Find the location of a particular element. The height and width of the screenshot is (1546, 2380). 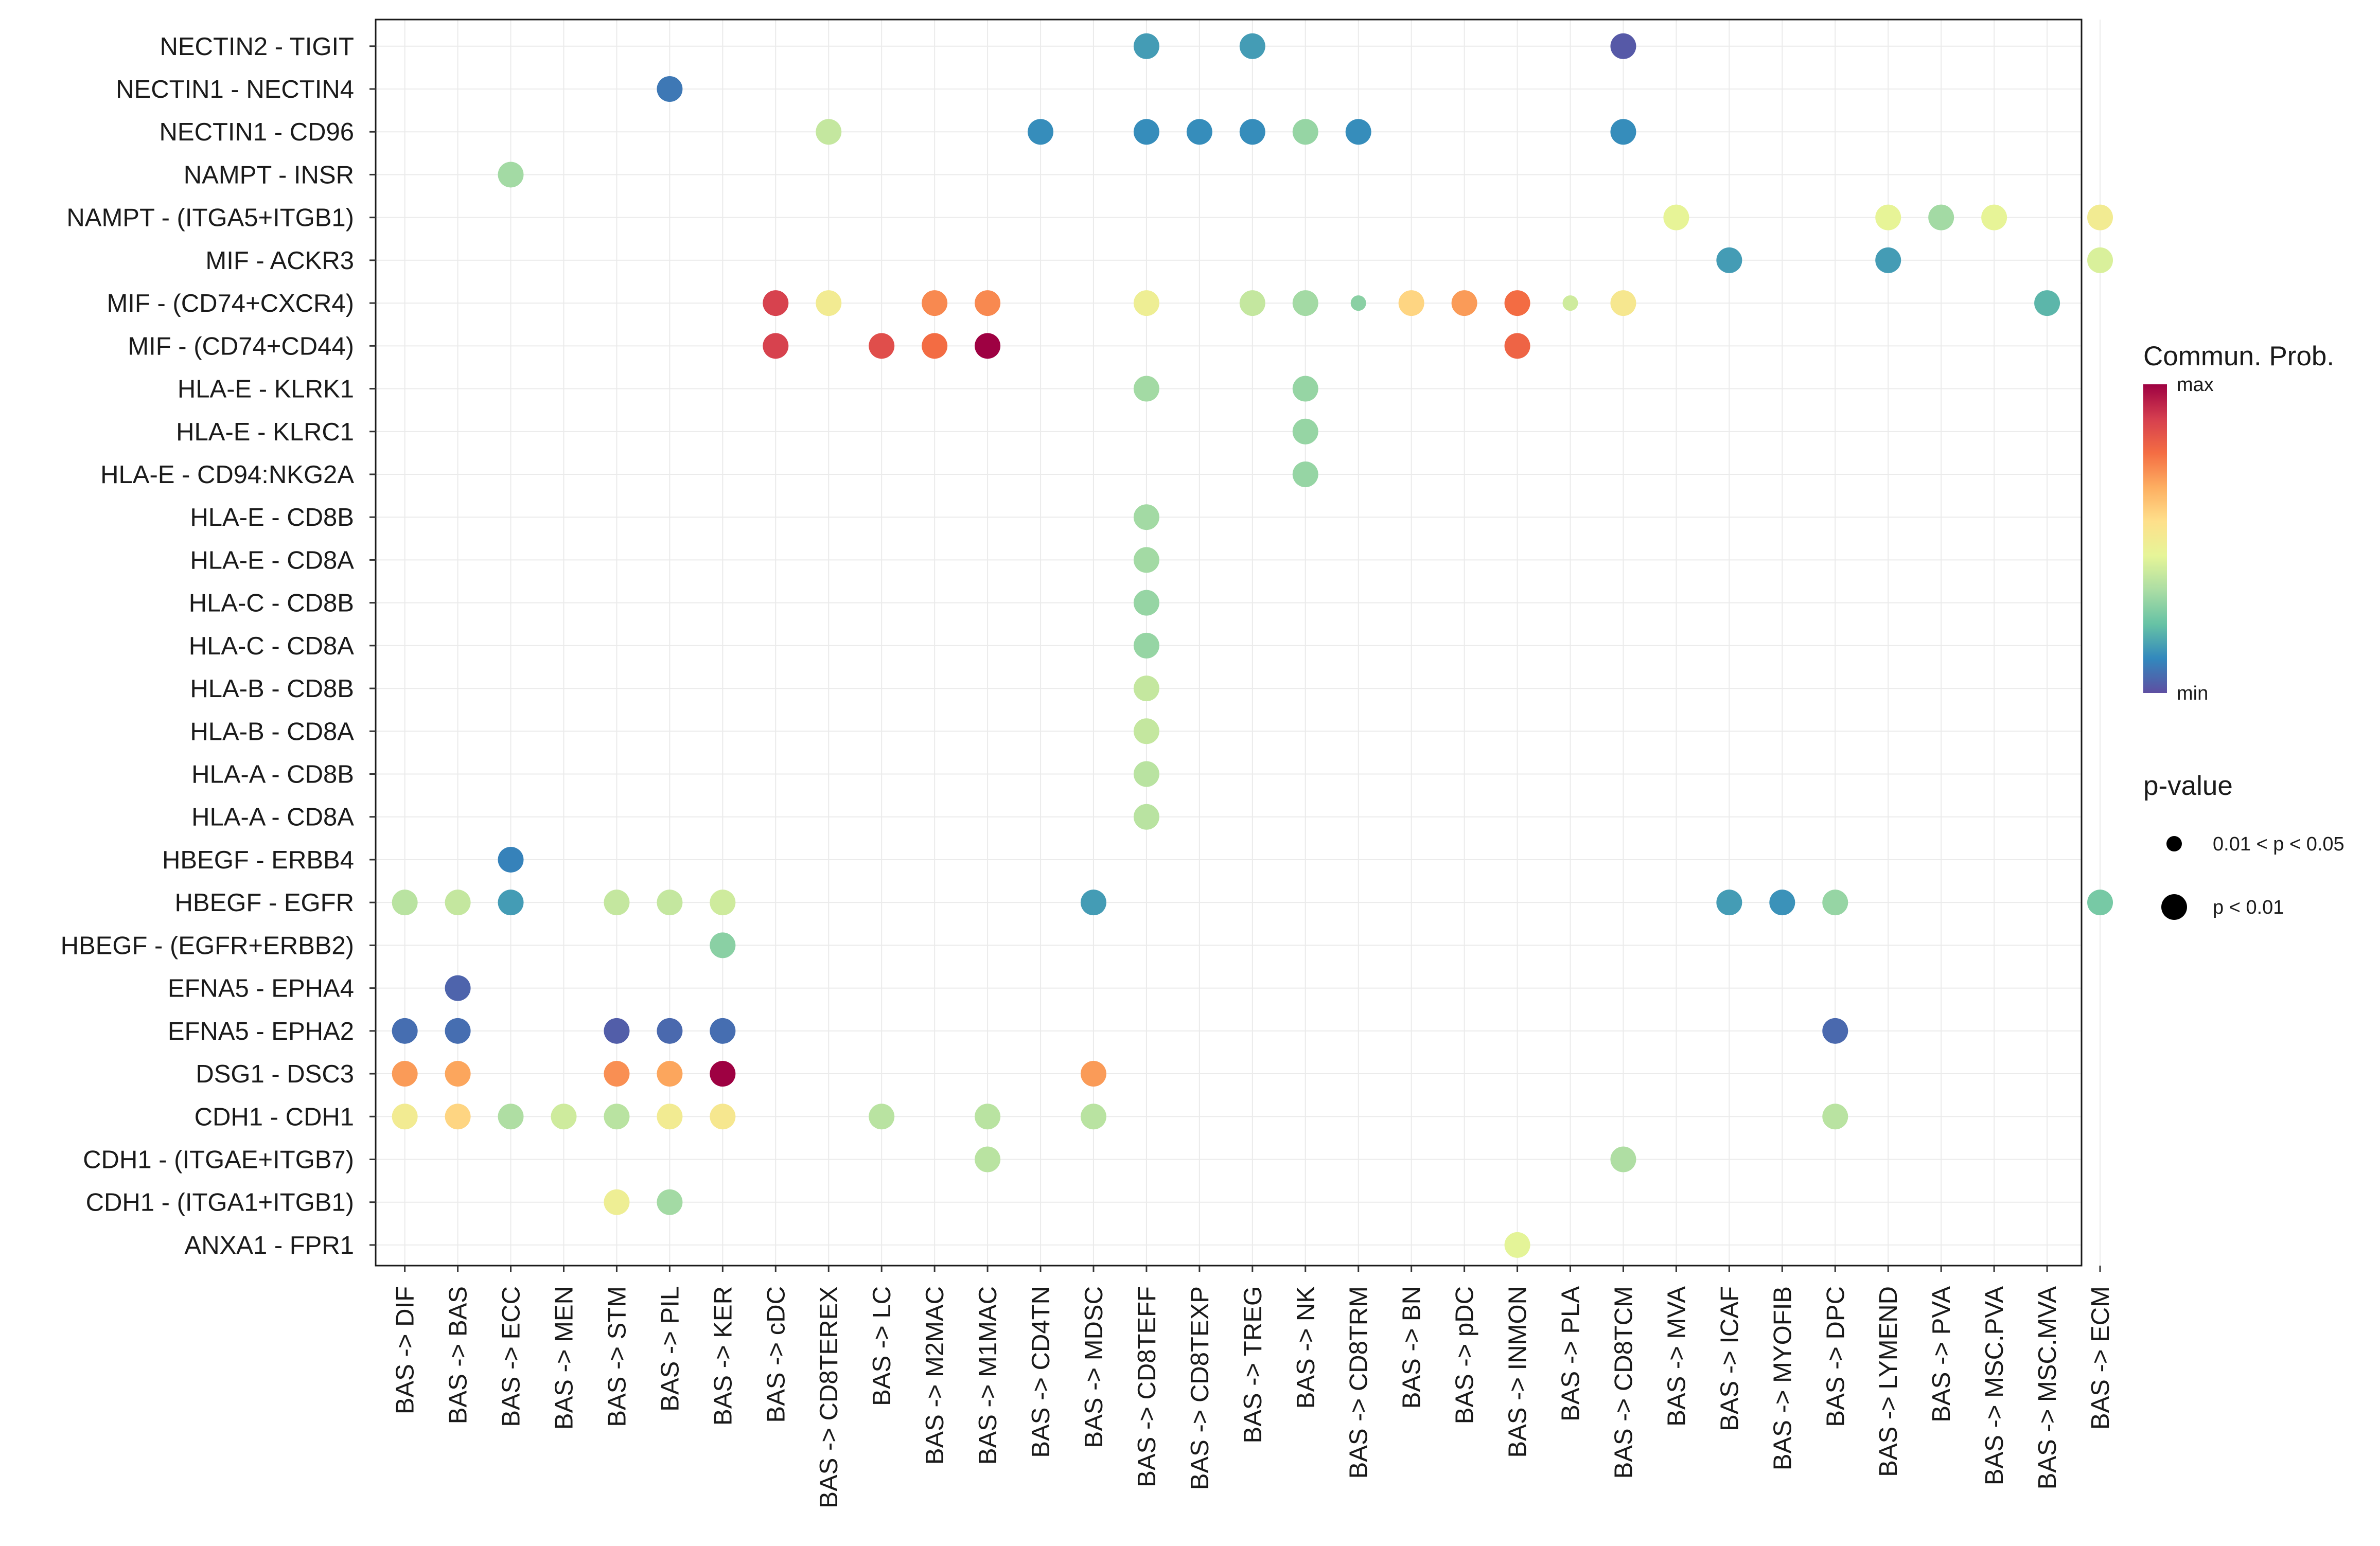

y-tick-label: HLA-A - CD8A is located at coordinates (272, 817).